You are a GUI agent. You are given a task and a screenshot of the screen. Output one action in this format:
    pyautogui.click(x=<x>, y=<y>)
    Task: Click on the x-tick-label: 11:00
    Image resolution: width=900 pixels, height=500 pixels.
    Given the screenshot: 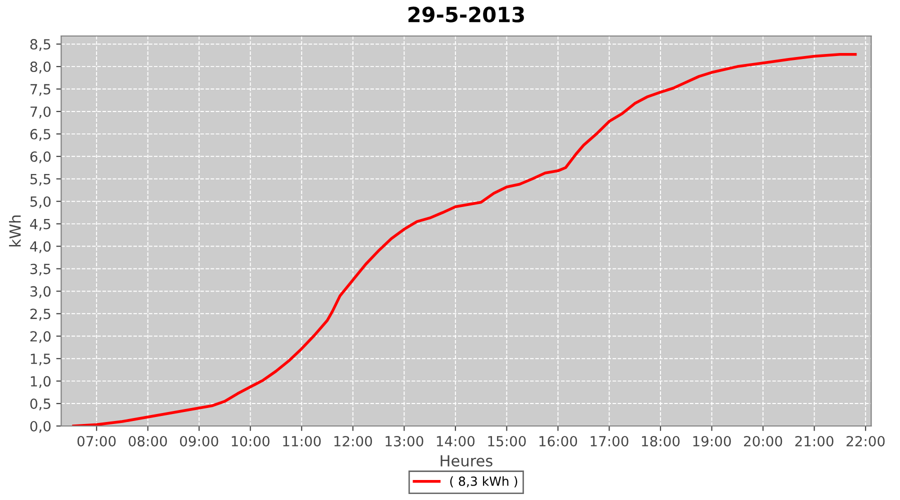 What is the action you would take?
    pyautogui.click(x=302, y=441)
    